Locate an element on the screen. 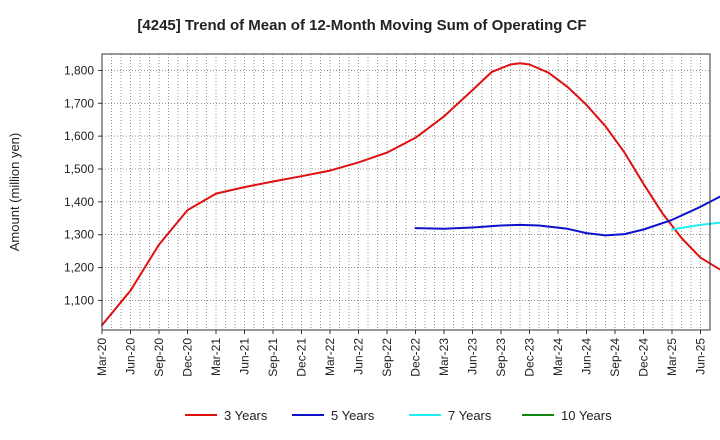 Image resolution: width=720 pixels, height=440 pixels. x-tick-label: Sep-23 is located at coordinates (501, 357).